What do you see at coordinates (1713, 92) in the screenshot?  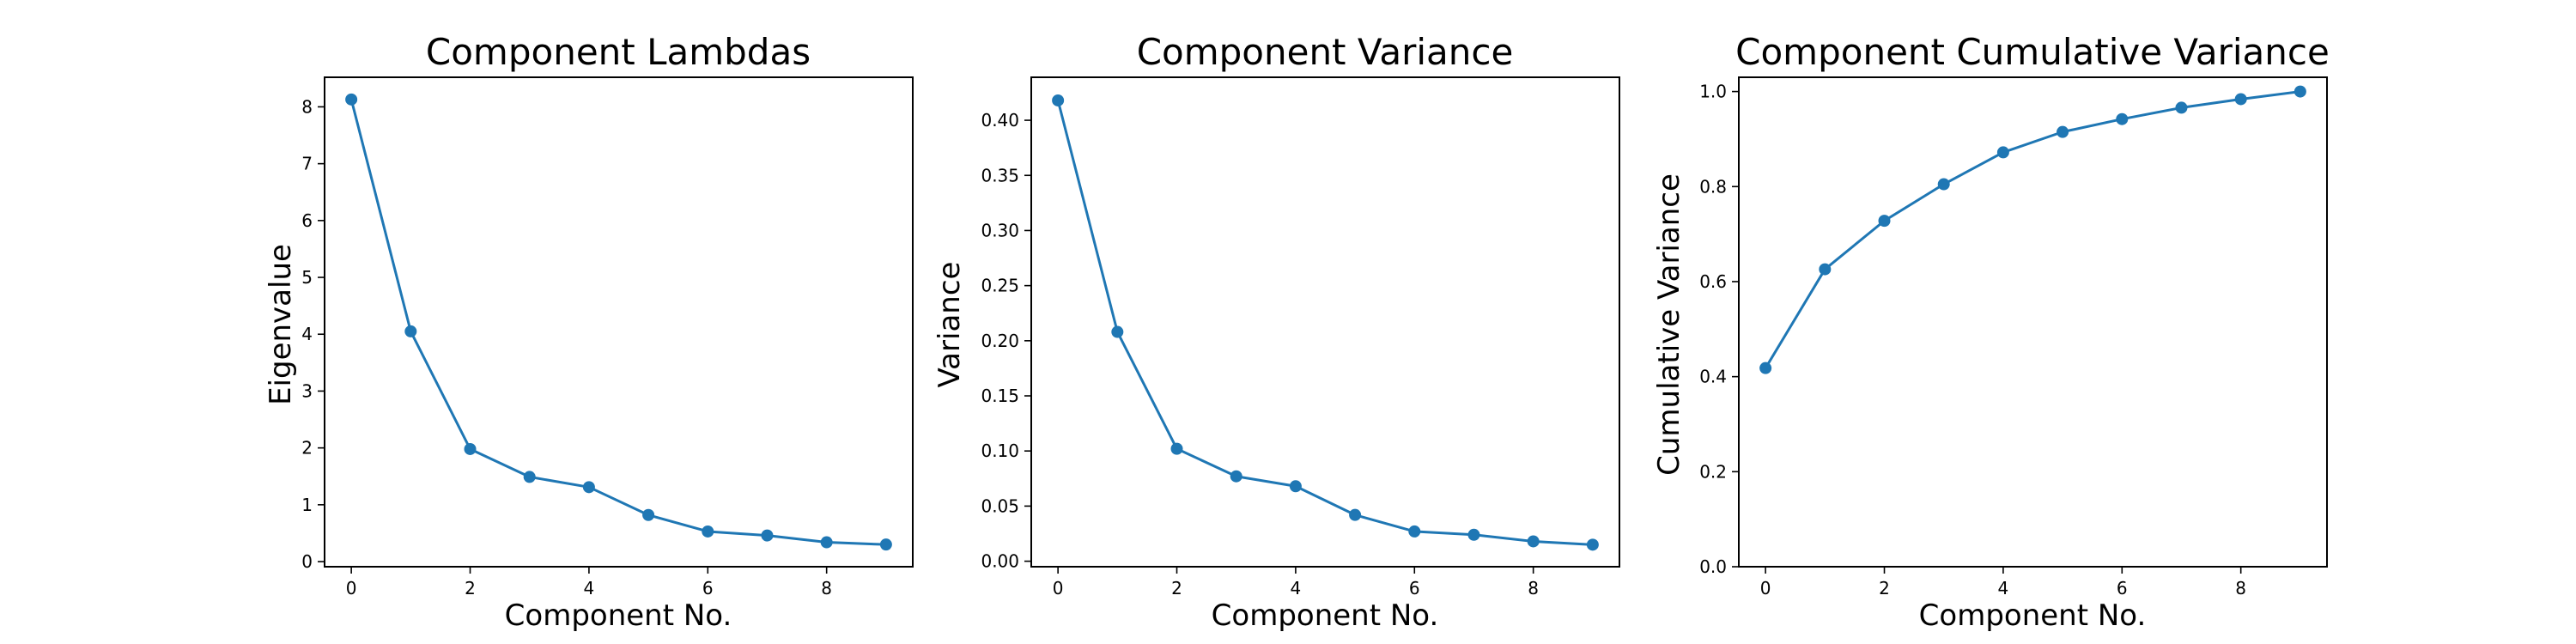 I see `y-tick-label: 1.0` at bounding box center [1713, 92].